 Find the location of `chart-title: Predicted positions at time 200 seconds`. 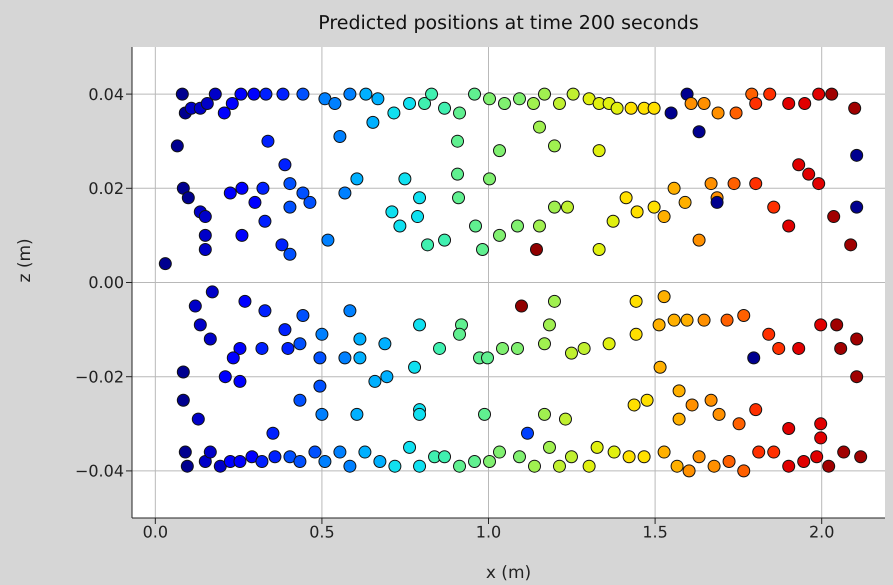

chart-title: Predicted positions at time 200 seconds is located at coordinates (508, 23).